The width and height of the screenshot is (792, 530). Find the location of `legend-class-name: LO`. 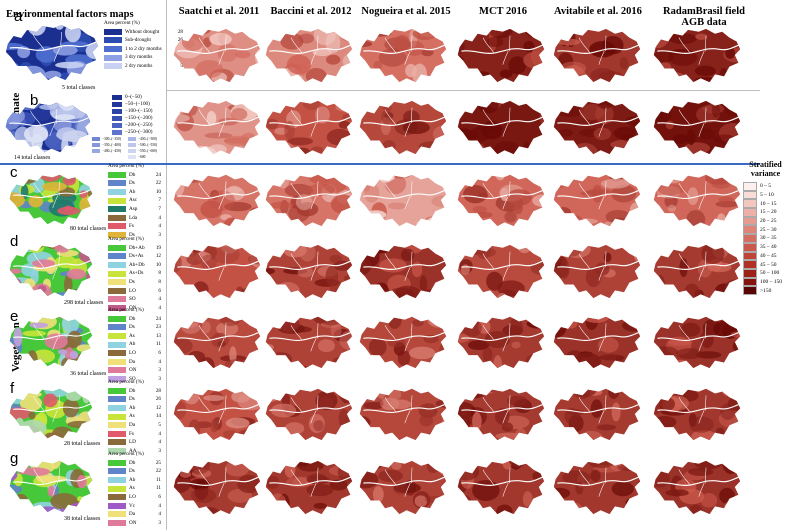

legend-class-name: LO is located at coordinates (132, 496).